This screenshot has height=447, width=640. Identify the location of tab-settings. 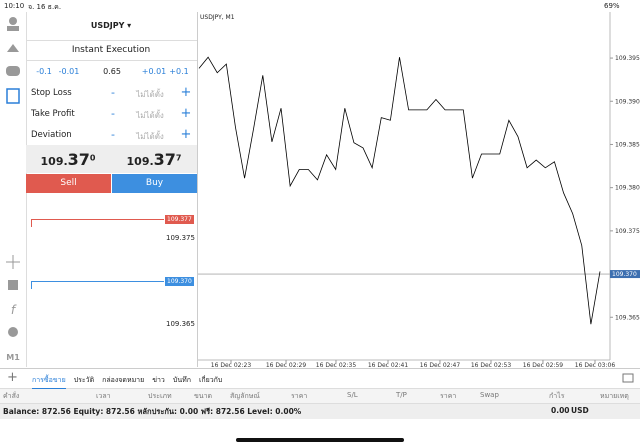
(628, 378).